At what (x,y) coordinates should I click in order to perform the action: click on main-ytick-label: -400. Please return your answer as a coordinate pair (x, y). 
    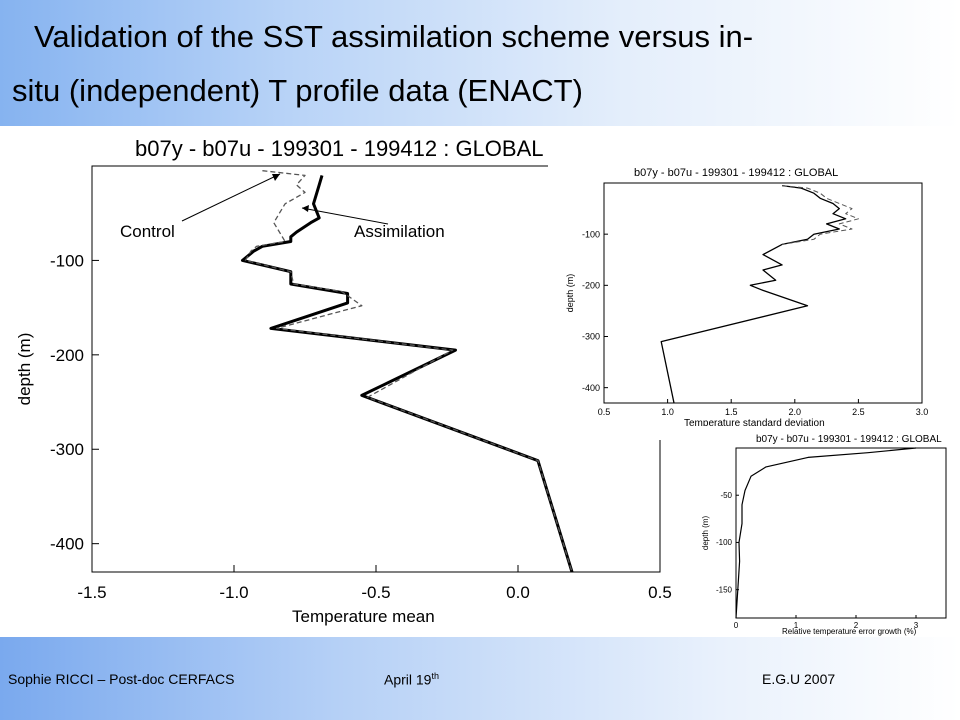
    Looking at the image, I should click on (67, 544).